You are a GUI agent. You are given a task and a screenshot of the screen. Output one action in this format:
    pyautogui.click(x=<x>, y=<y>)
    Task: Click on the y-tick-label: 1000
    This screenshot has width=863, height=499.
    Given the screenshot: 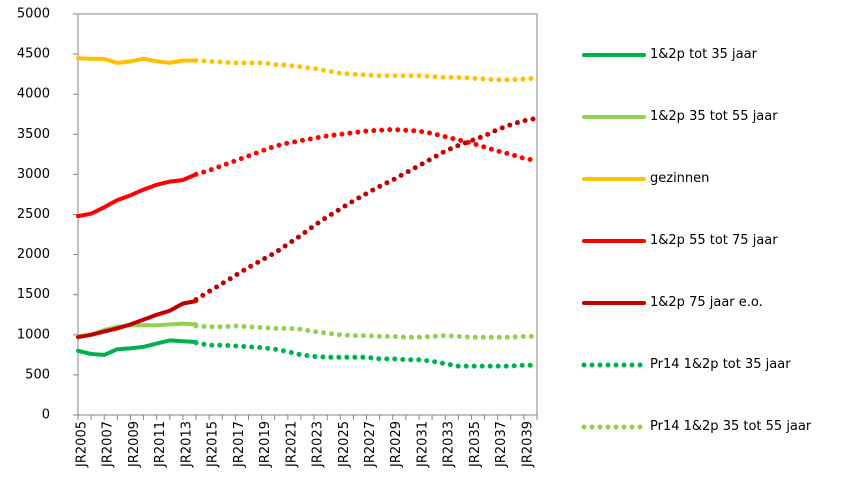 What is the action you would take?
    pyautogui.click(x=33, y=334)
    